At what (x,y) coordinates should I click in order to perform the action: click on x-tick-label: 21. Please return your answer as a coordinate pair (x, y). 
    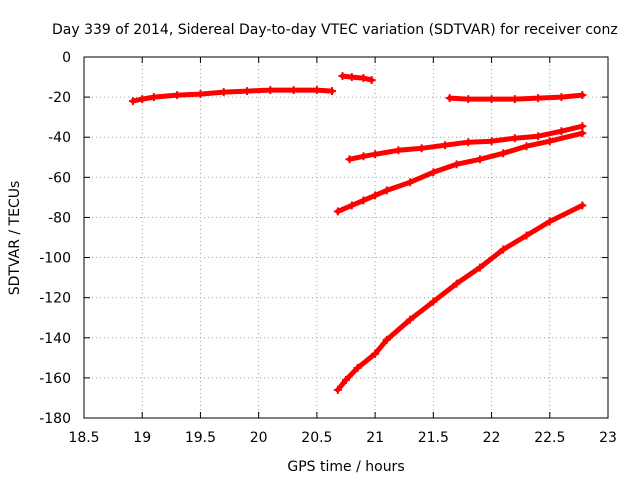
    Looking at the image, I should click on (375, 438).